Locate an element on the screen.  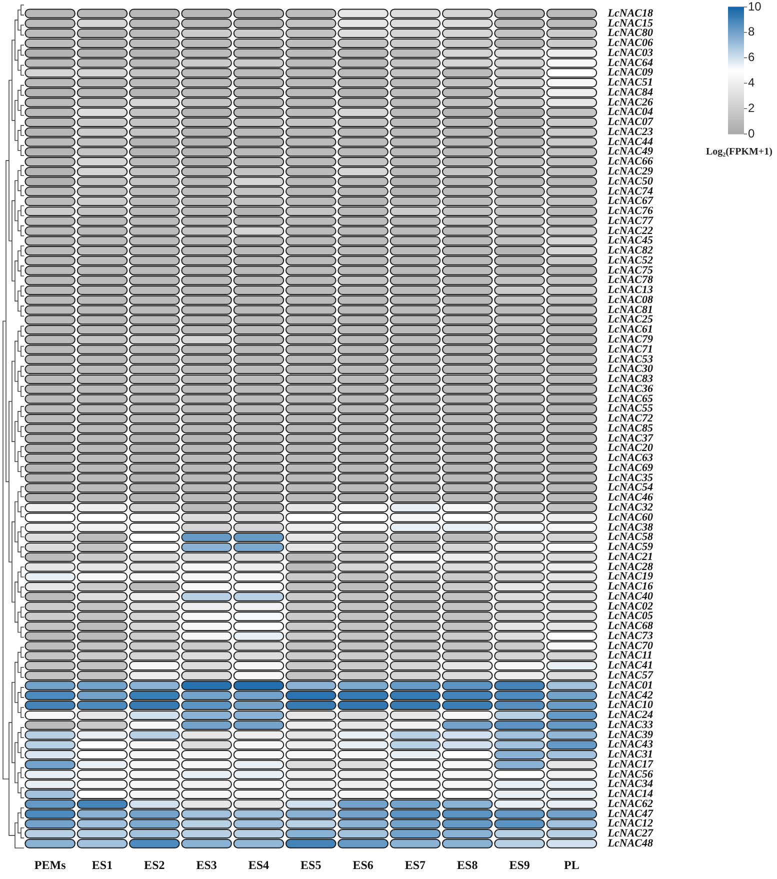
y-tick-label: LcNAC79 is located at coordinates (630, 340).